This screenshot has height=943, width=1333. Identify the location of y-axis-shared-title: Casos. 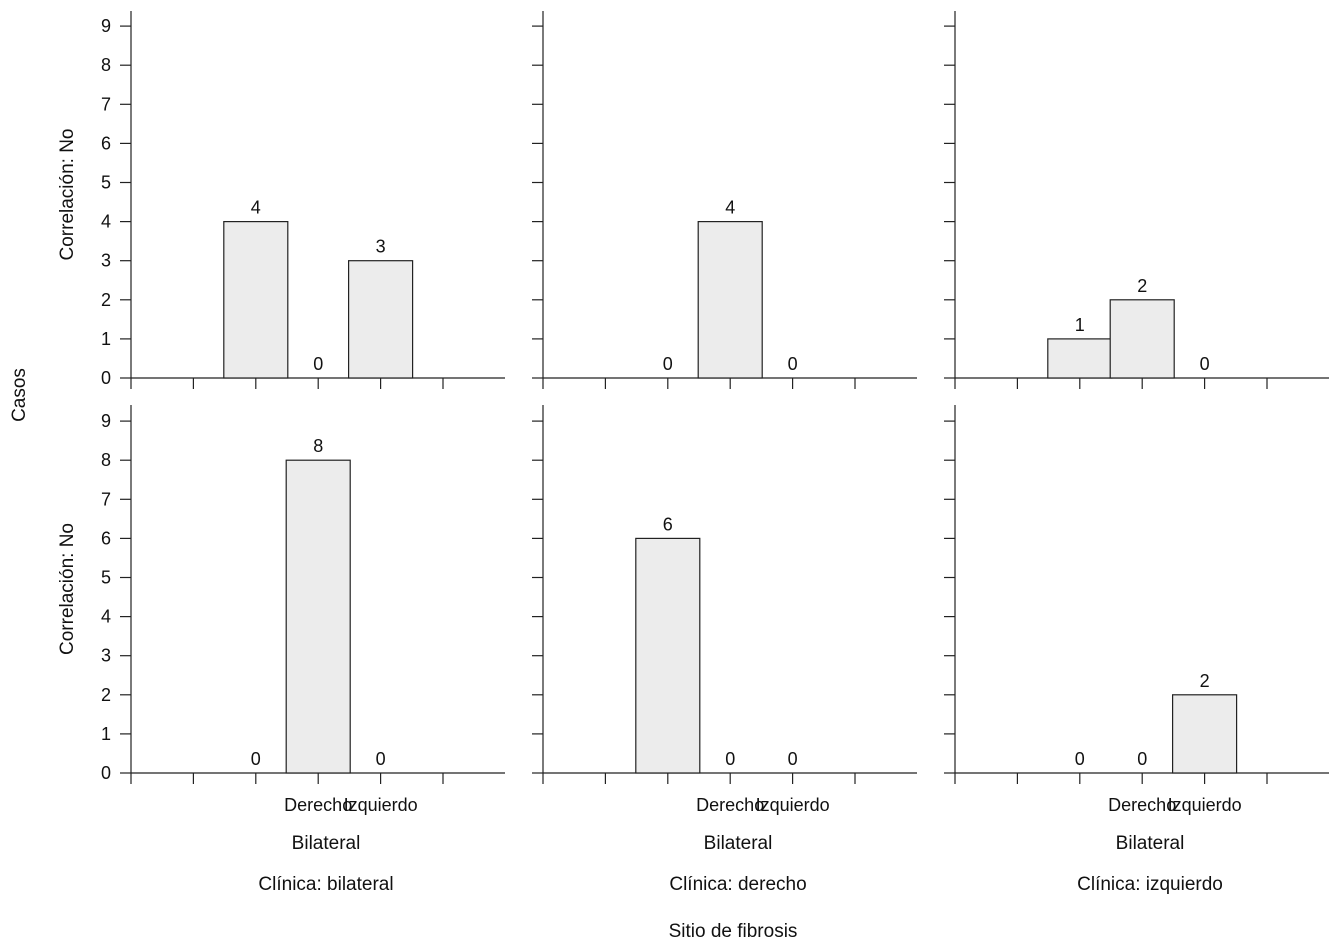
(19, 395).